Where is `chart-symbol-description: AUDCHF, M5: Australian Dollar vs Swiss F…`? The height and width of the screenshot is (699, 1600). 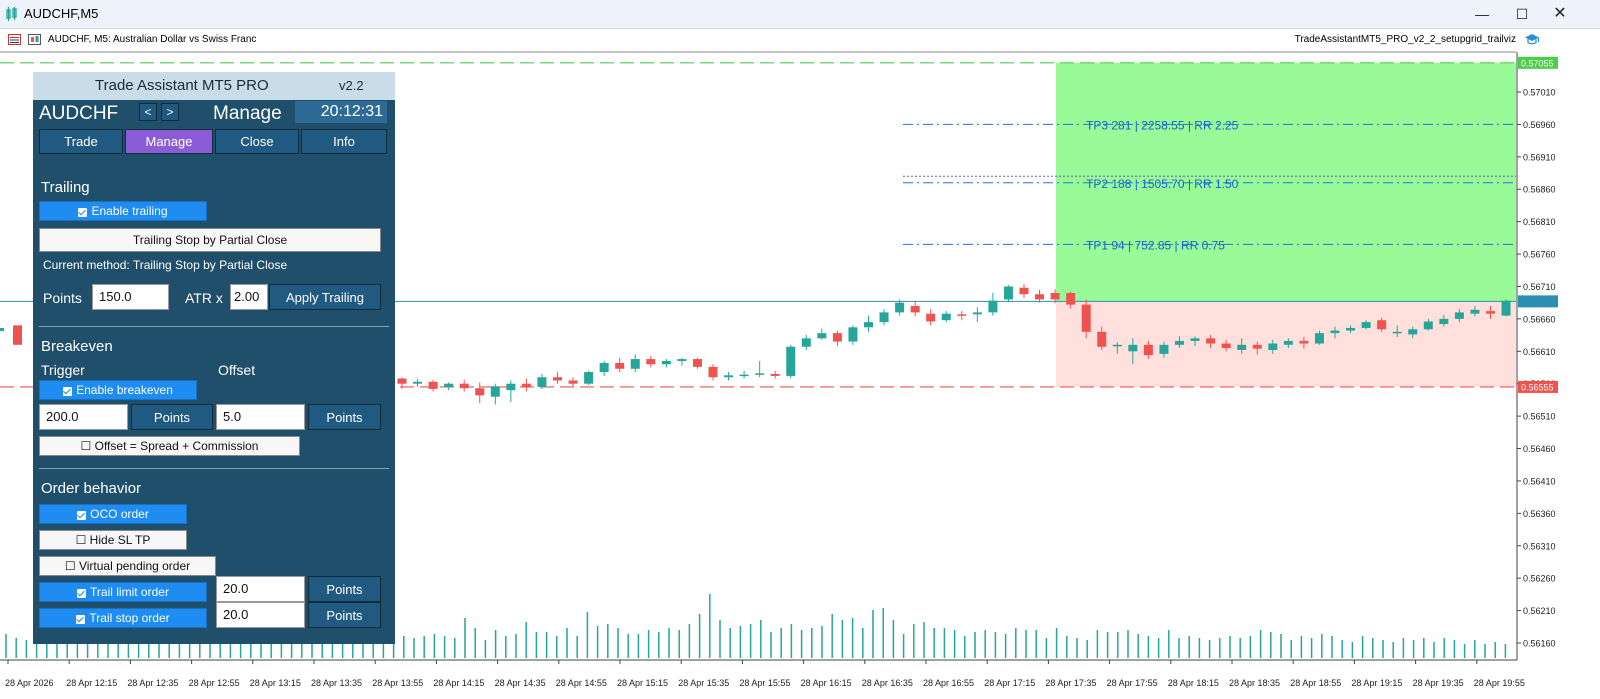 chart-symbol-description: AUDCHF, M5: Australian Dollar vs Swiss F… is located at coordinates (152, 39).